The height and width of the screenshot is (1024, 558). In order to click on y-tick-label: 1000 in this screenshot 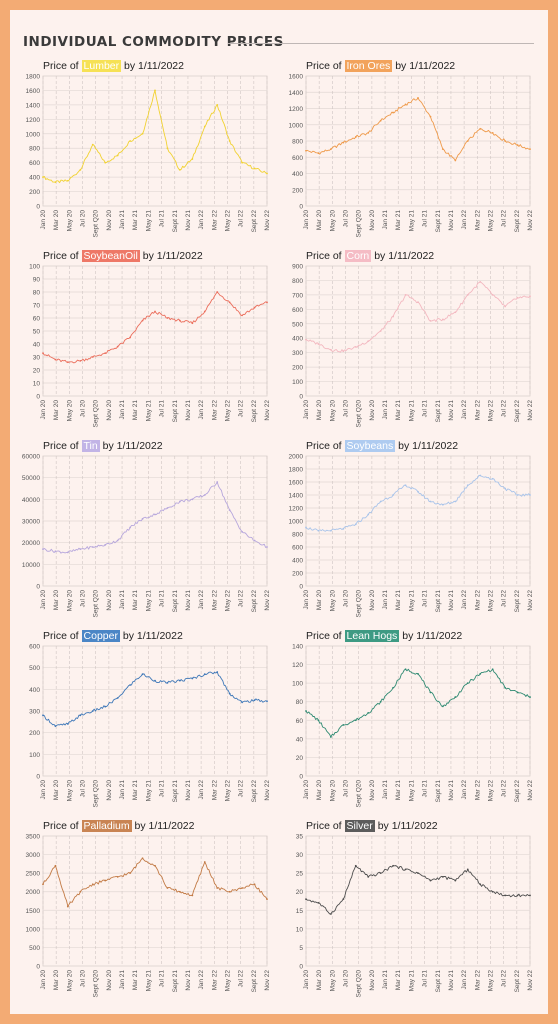, I will do `click(296, 125)`.